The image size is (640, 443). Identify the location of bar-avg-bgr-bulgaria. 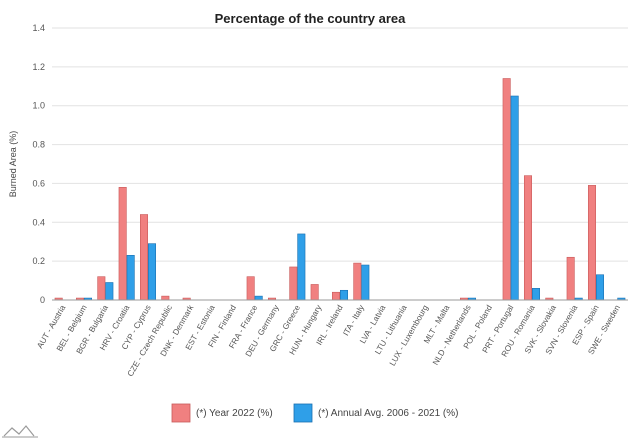
(109, 291).